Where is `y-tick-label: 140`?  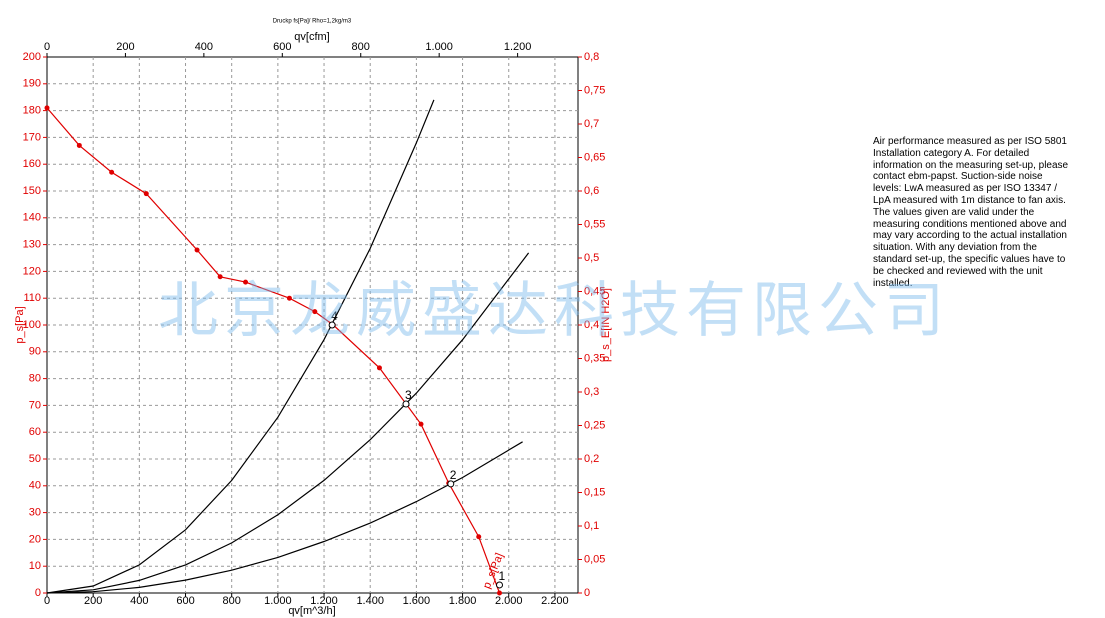 y-tick-label: 140 is located at coordinates (32, 218).